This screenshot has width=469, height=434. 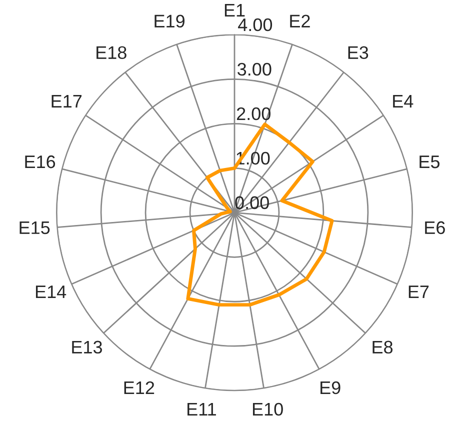 I want to click on spoke-label: E7, so click(x=418, y=292).